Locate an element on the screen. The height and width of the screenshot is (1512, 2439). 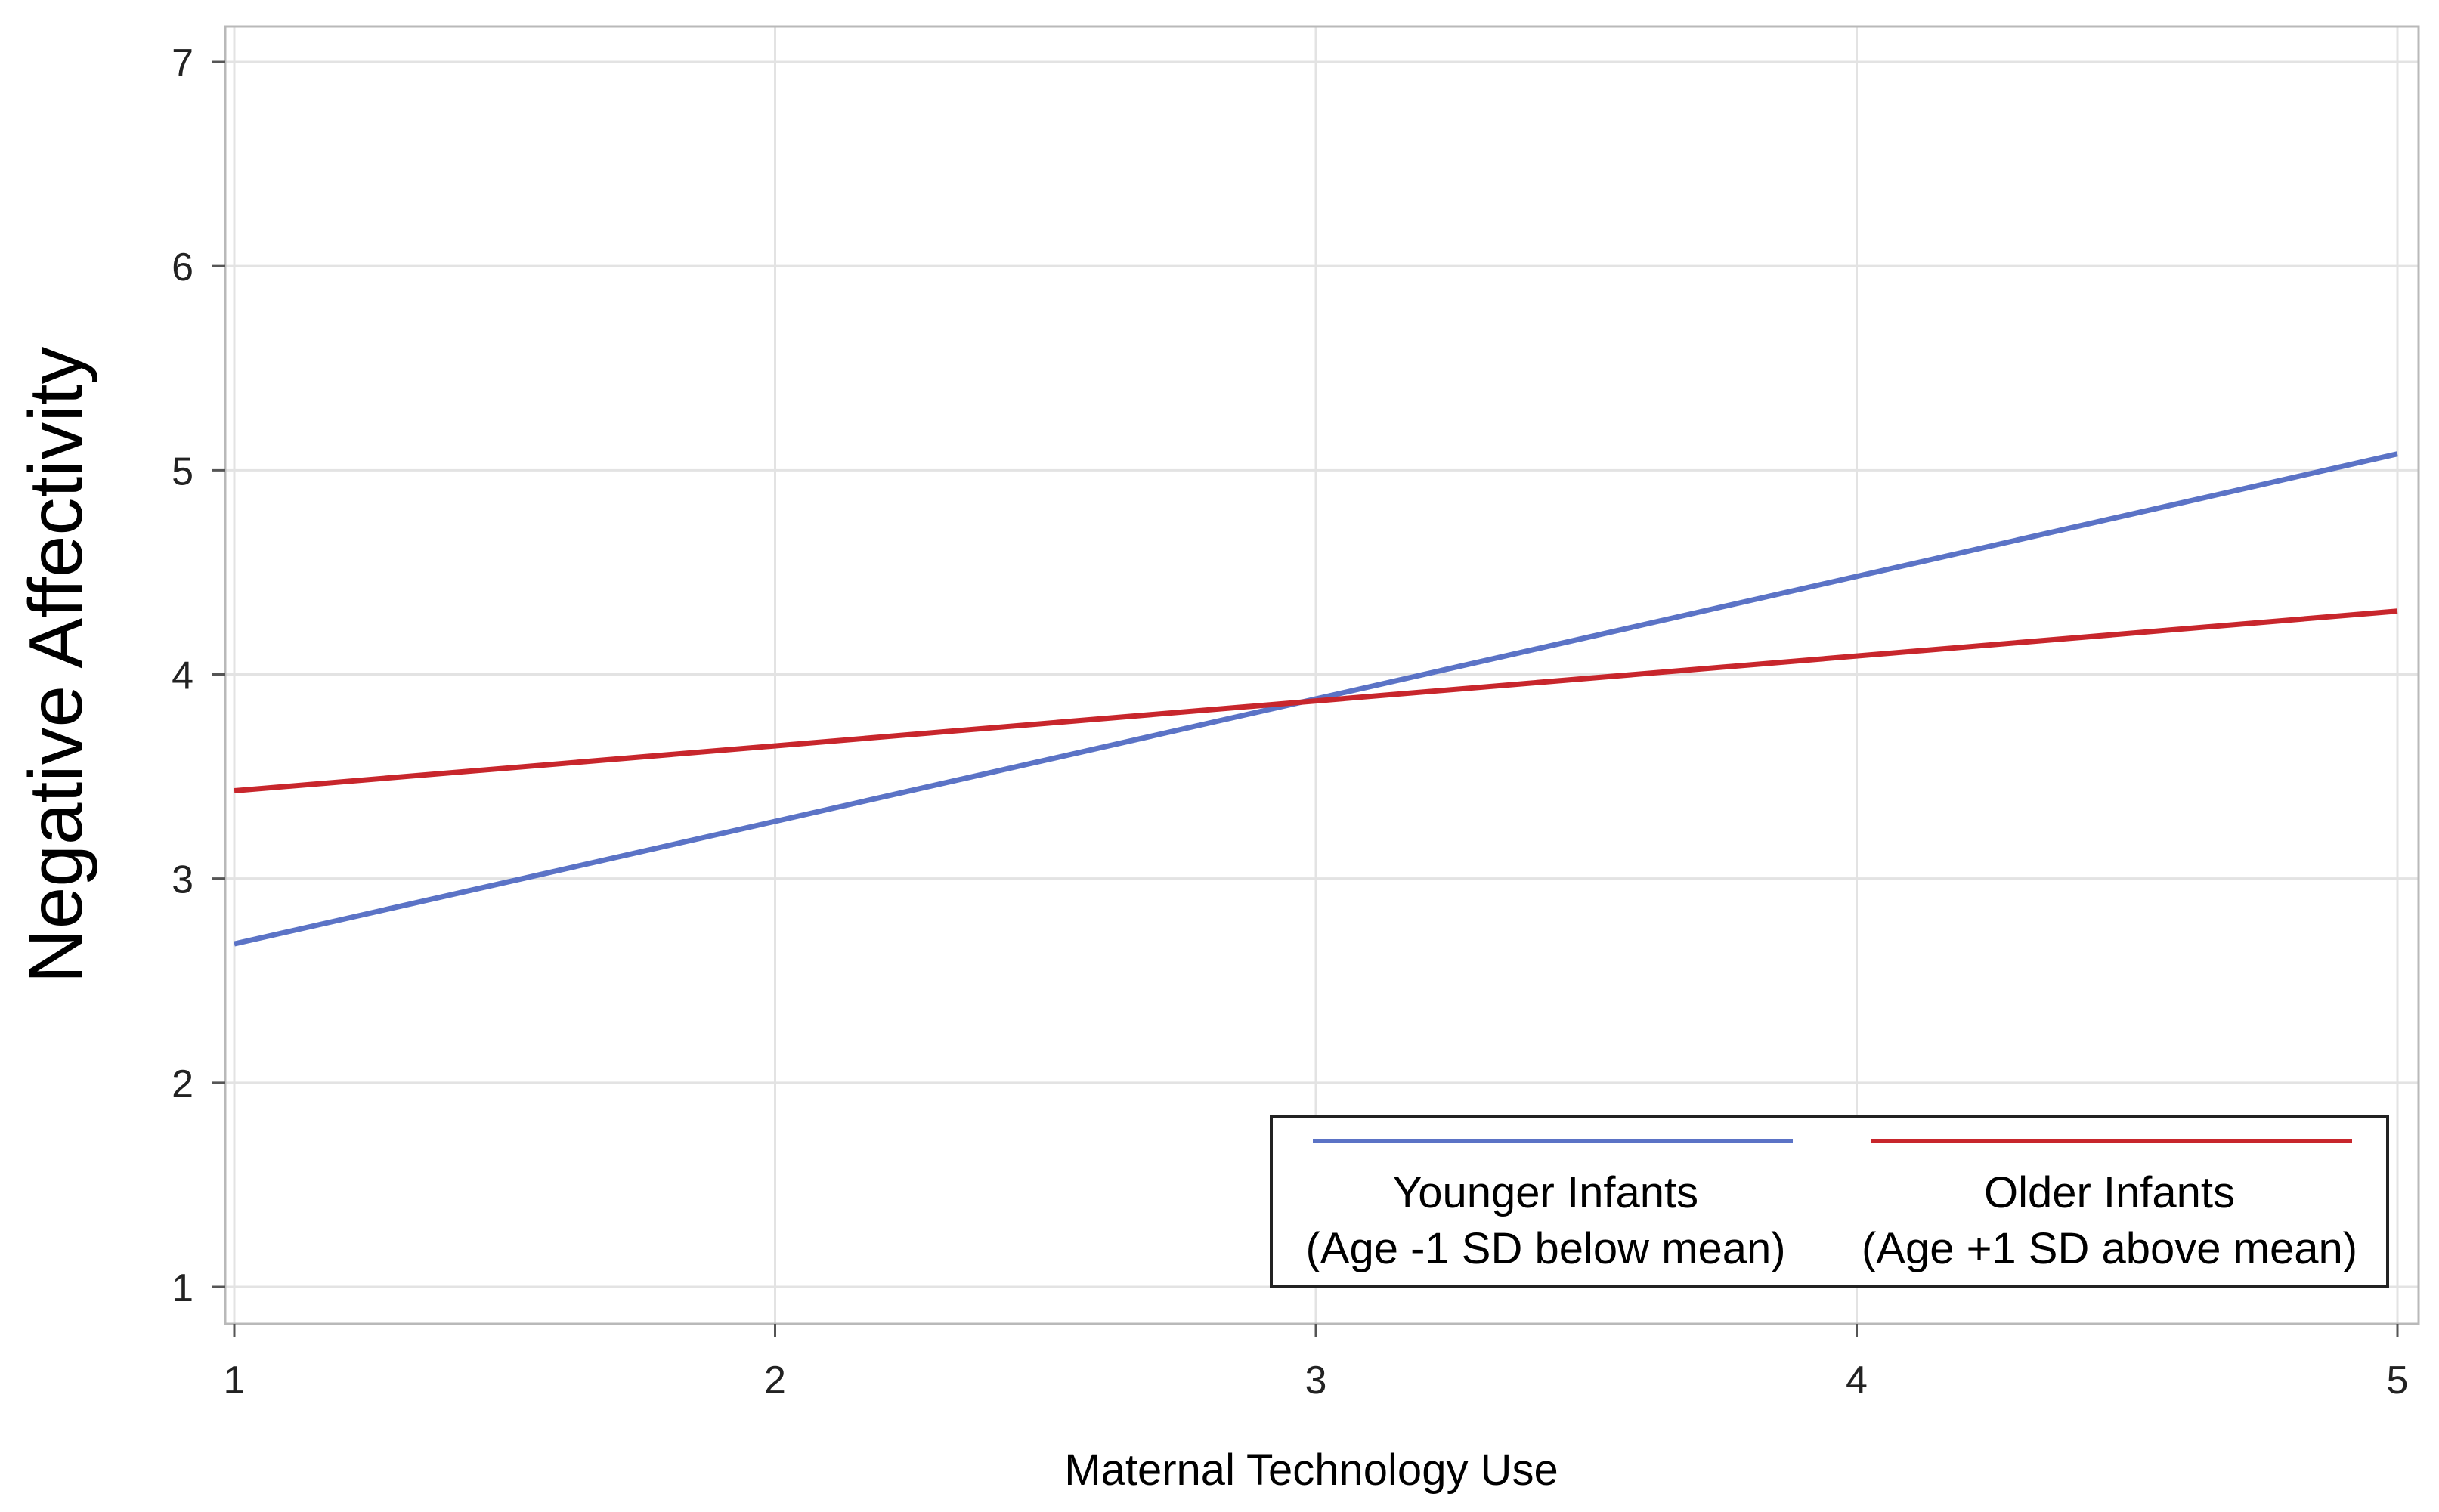
y-tick-label-5: 5 is located at coordinates (183, 471).